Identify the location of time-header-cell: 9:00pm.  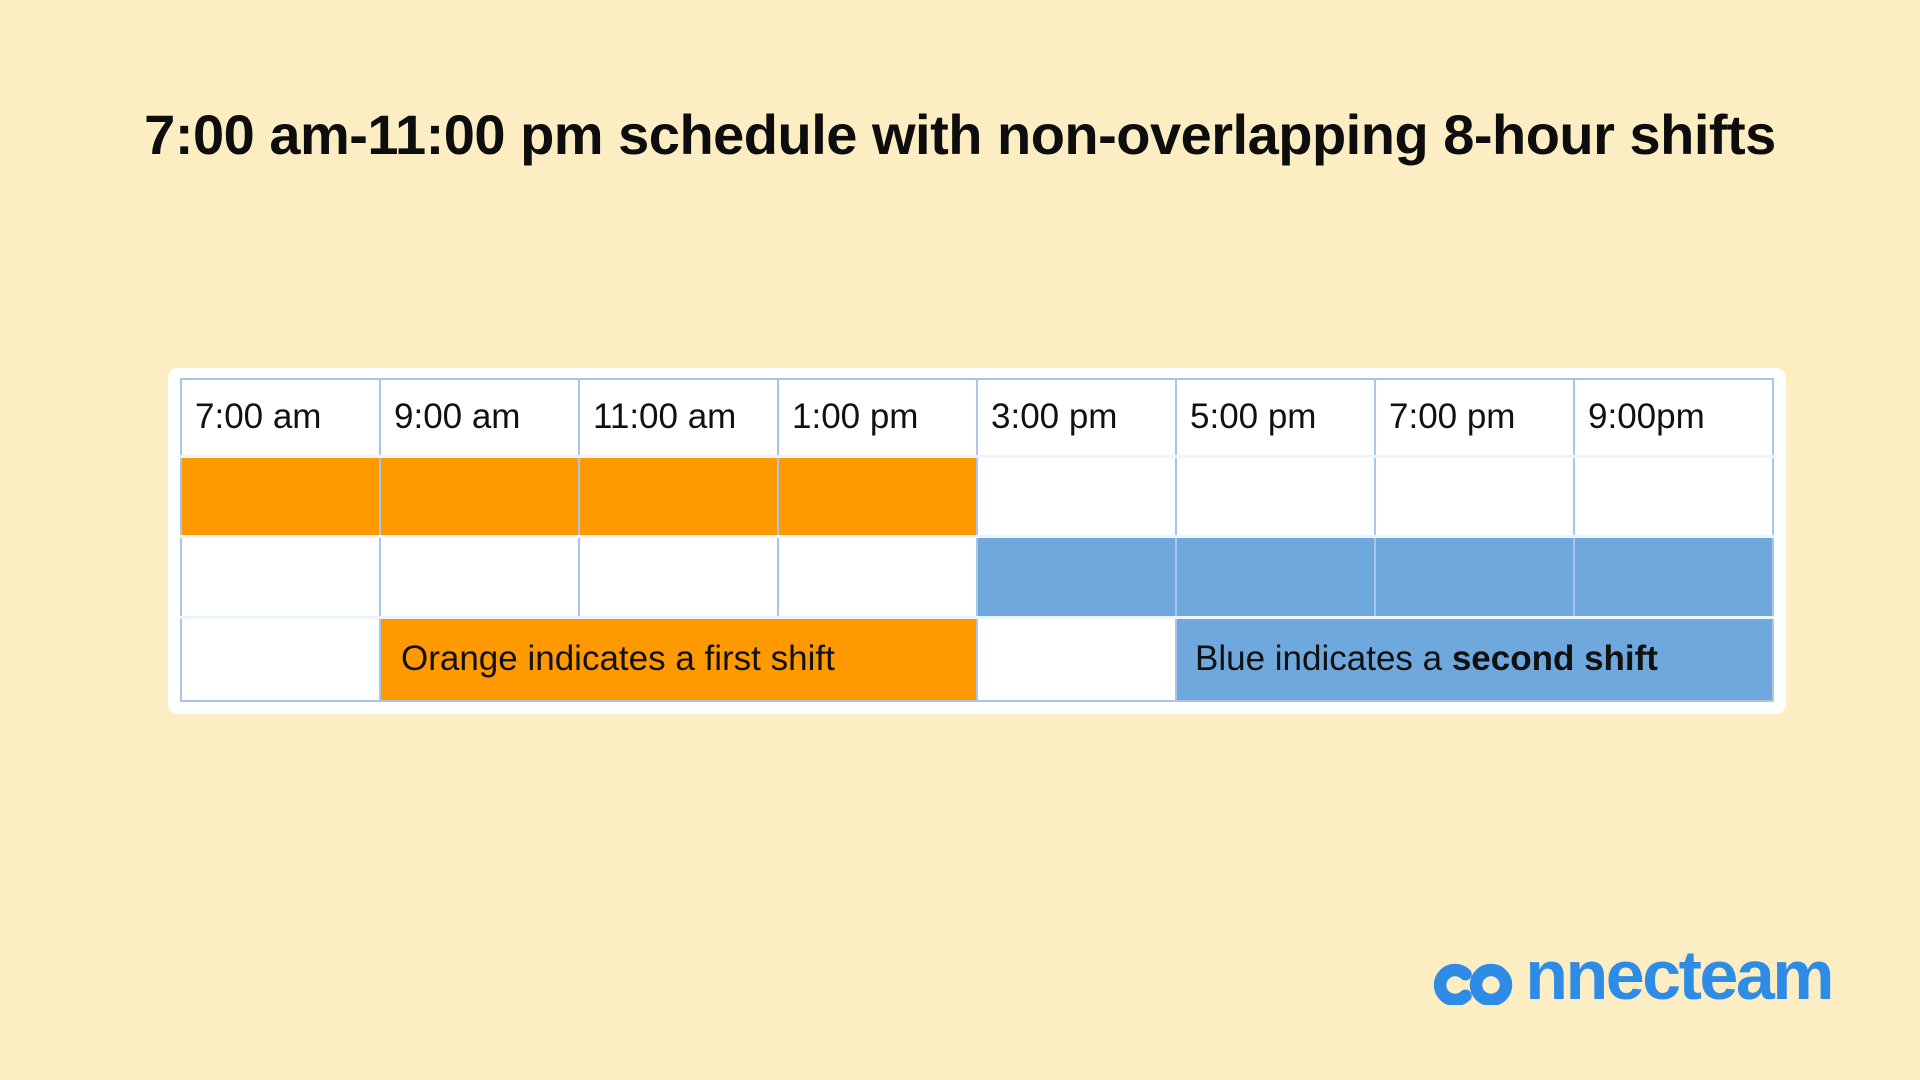
(1673, 418).